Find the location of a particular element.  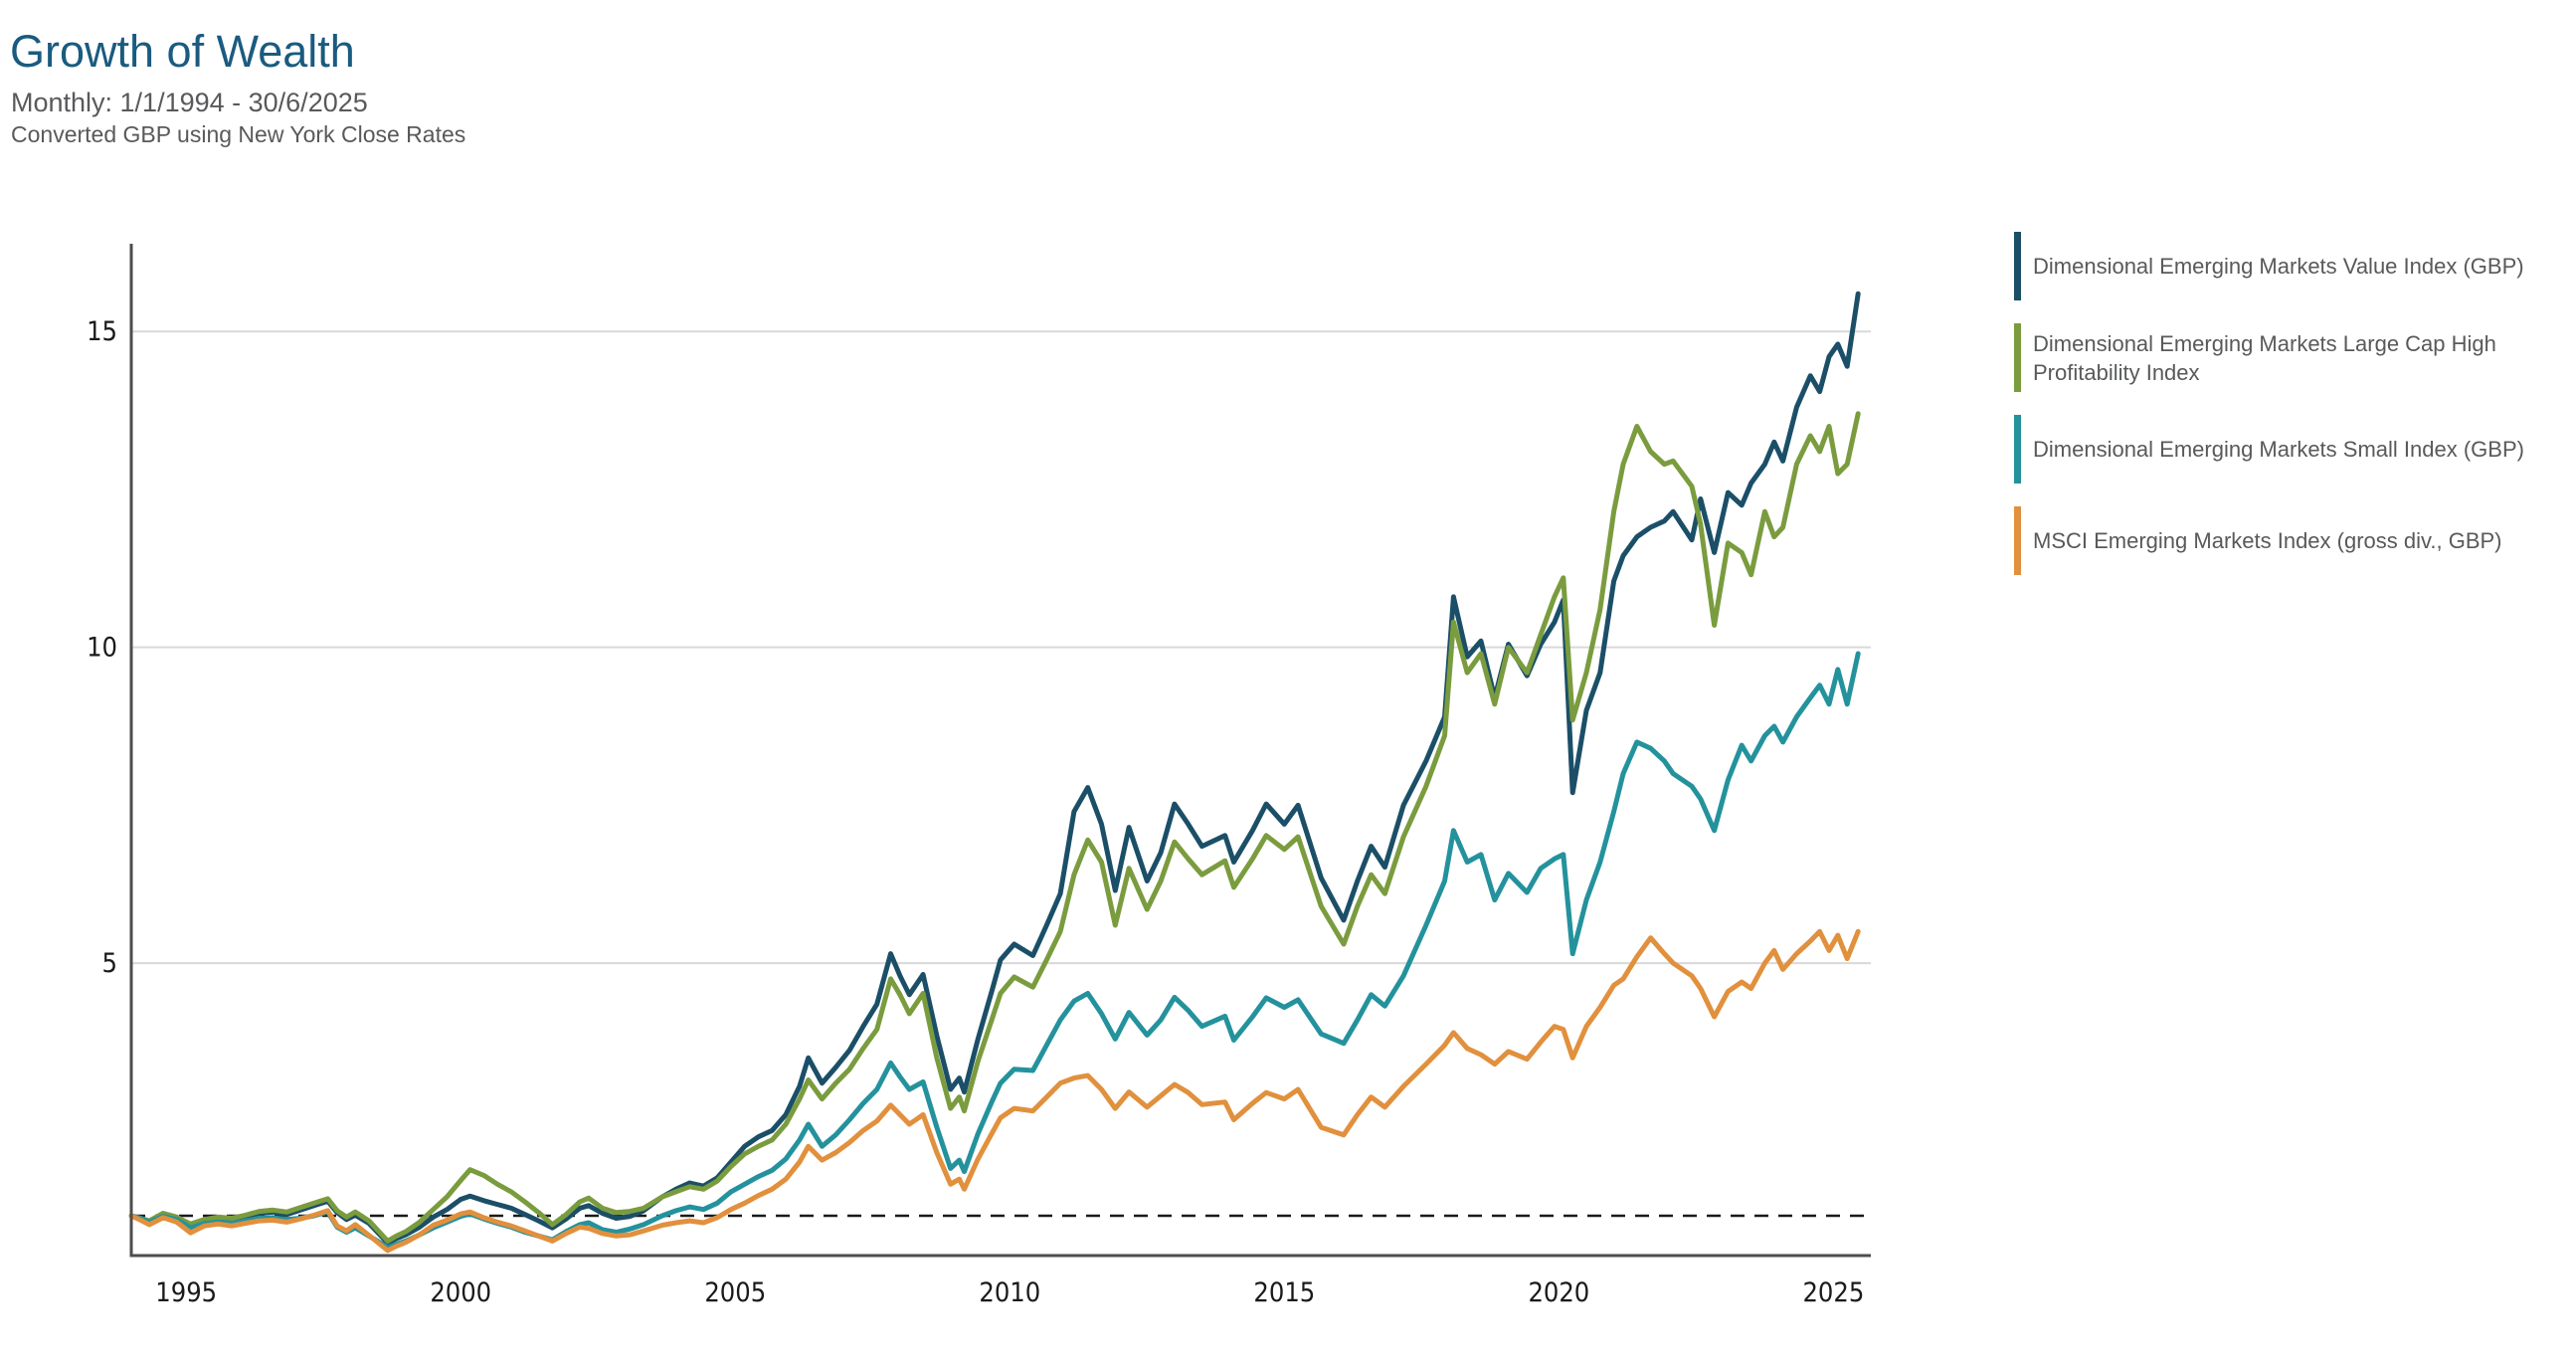

y-tick-label: 5 is located at coordinates (109, 963).